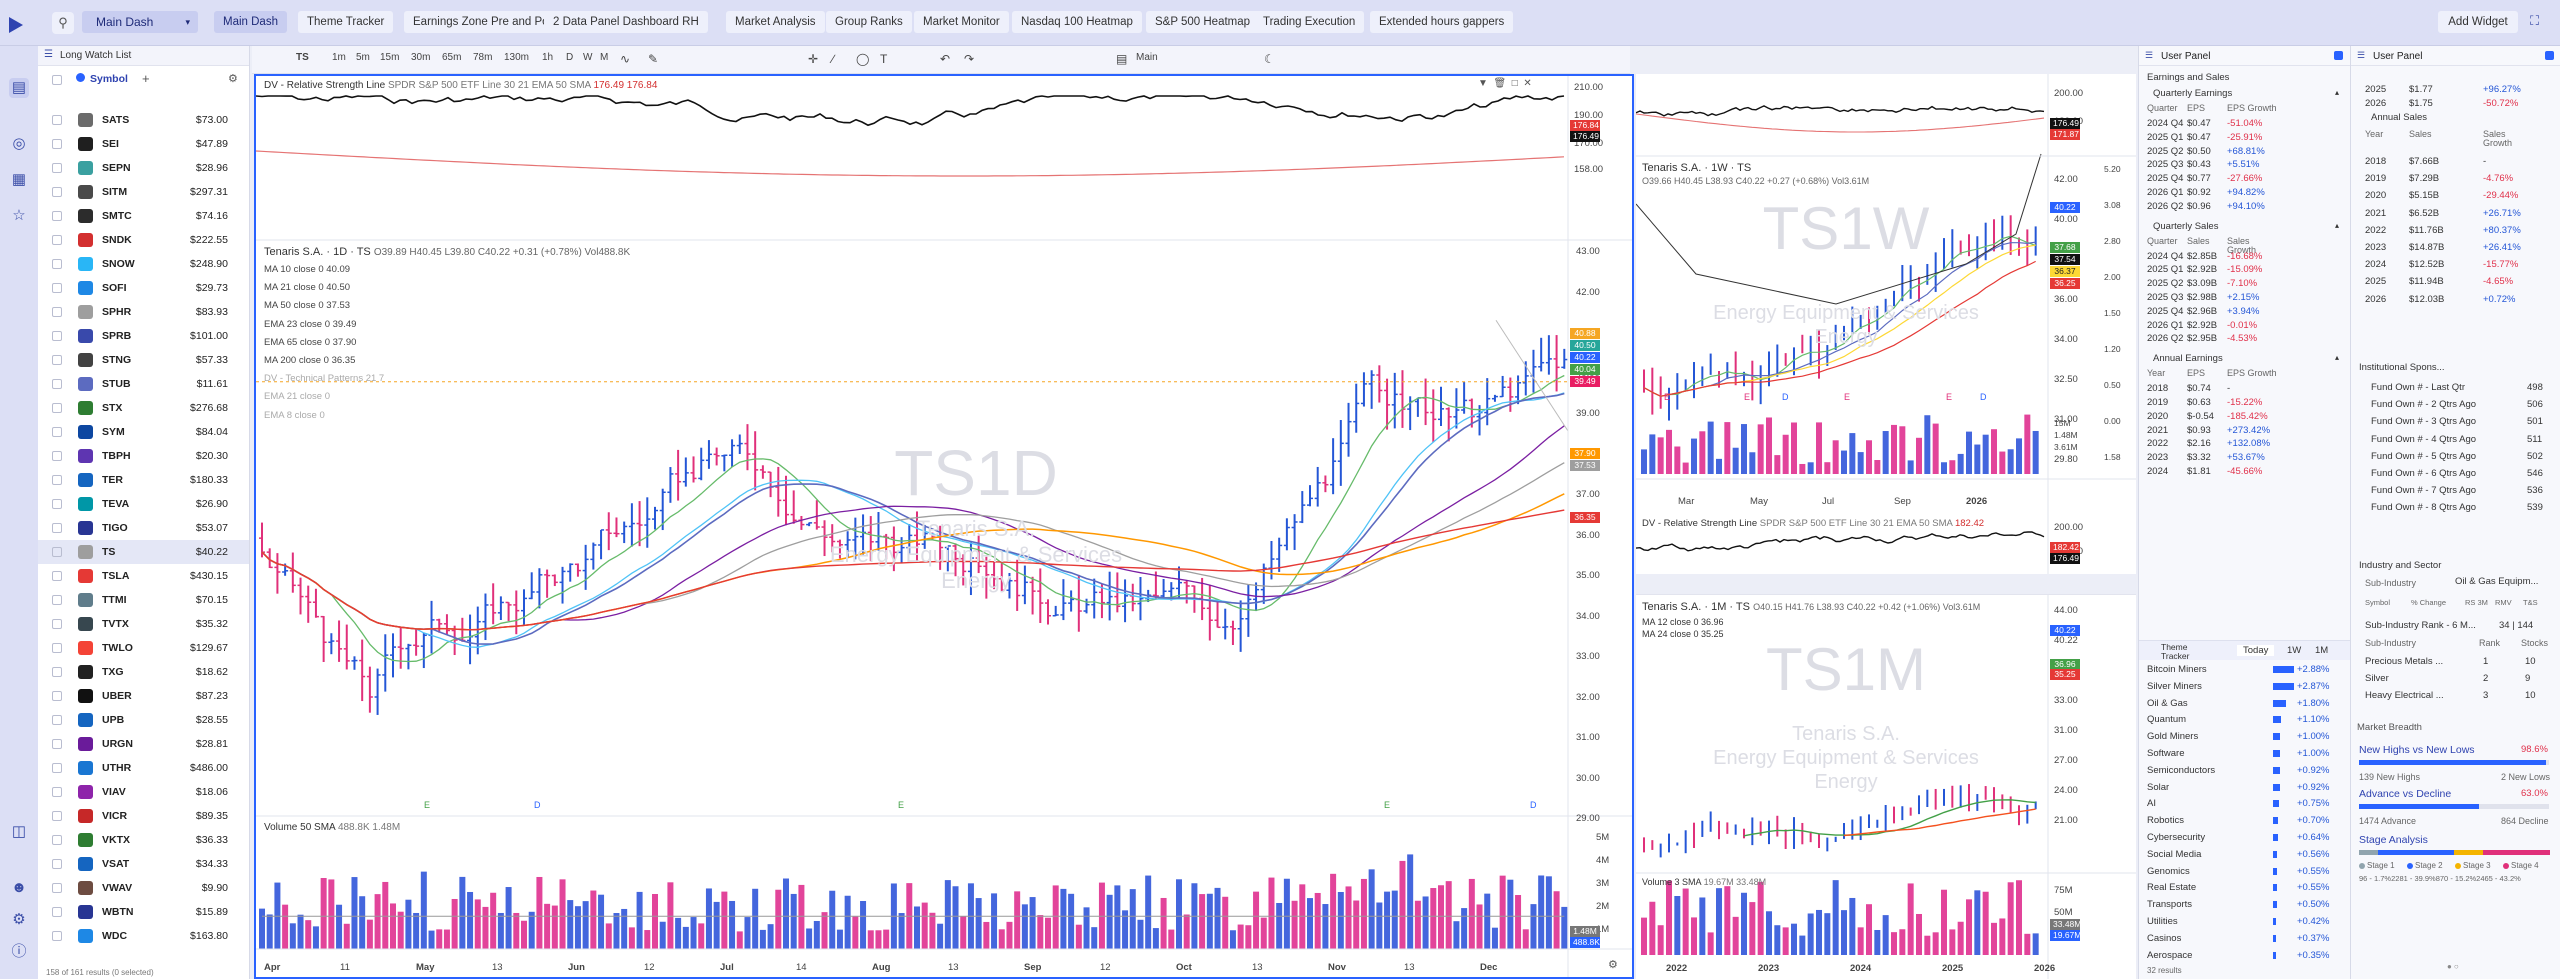 Image resolution: width=2560 pixels, height=979 pixels. What do you see at coordinates (19, 143) in the screenshot?
I see `radar-icon: ◎` at bounding box center [19, 143].